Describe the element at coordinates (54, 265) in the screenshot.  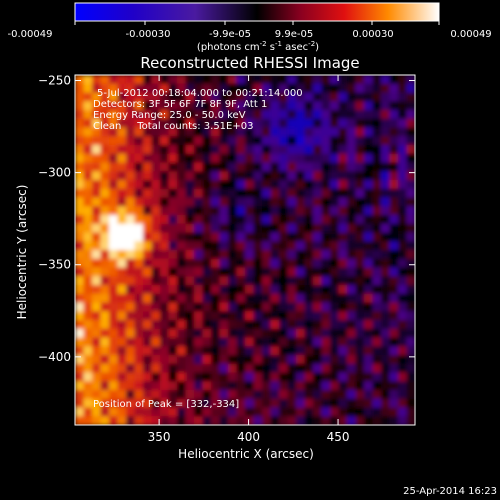
I see `y-tick-label: −350` at that location.